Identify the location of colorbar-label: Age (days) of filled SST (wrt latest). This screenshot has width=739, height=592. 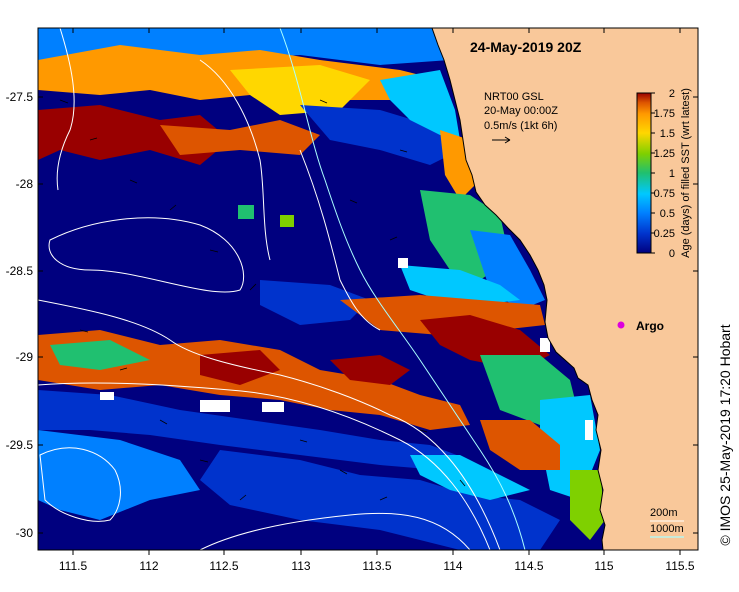
(686, 173).